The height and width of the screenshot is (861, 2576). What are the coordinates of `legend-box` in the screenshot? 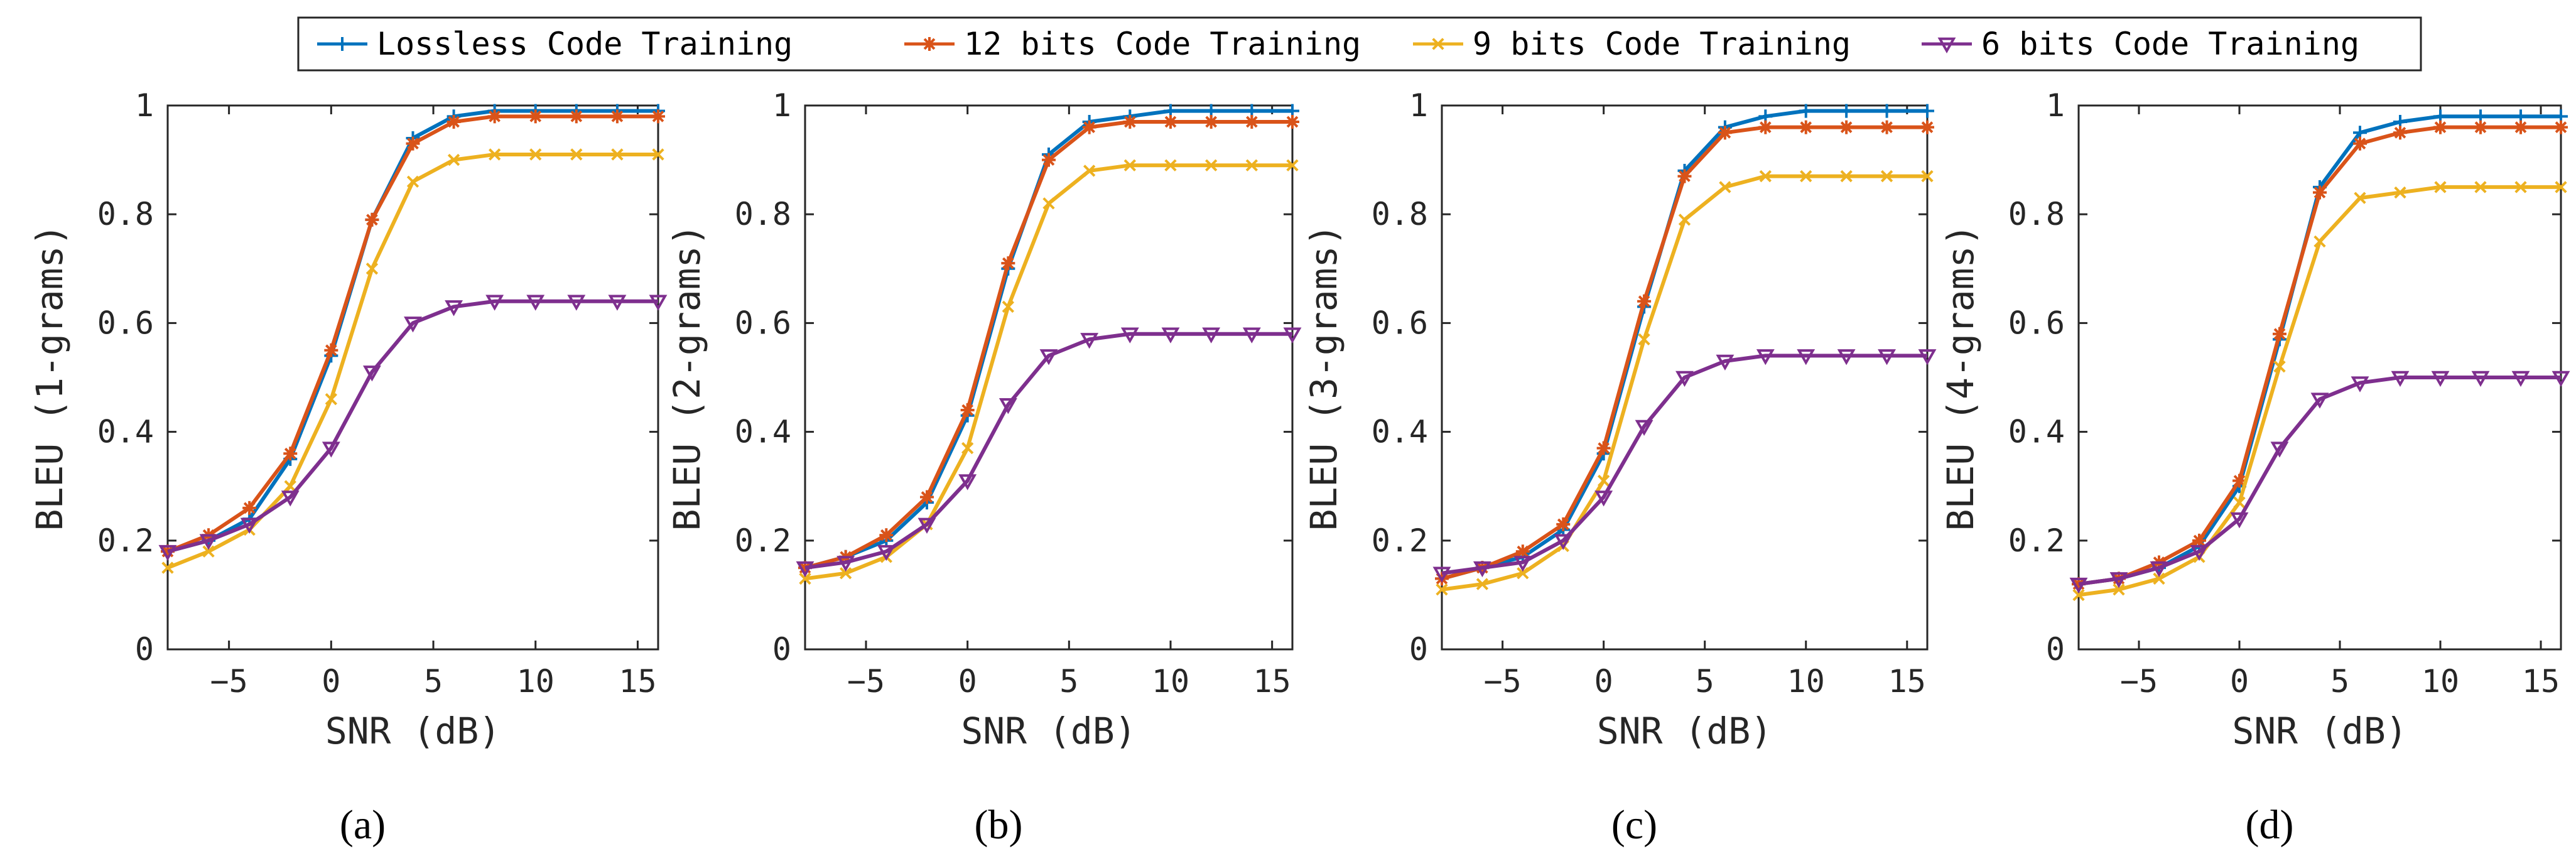 It's located at (1359, 44).